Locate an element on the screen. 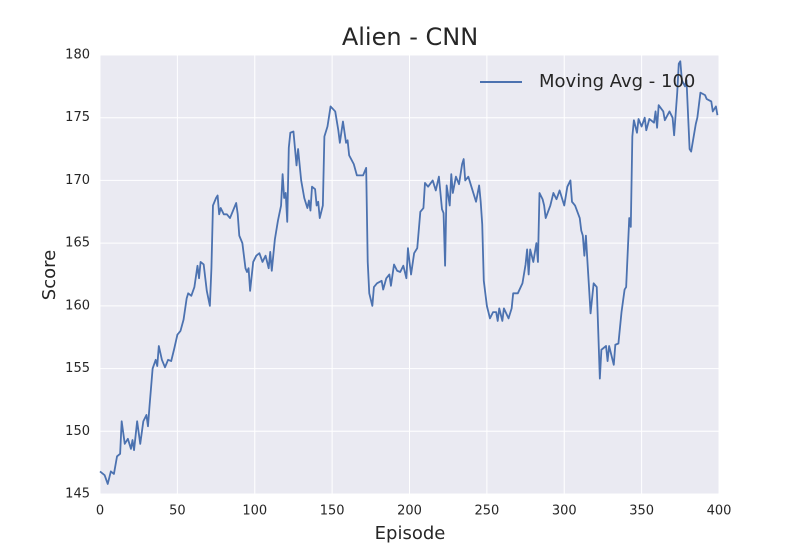  x-tick-label: 200 is located at coordinates (409, 511).